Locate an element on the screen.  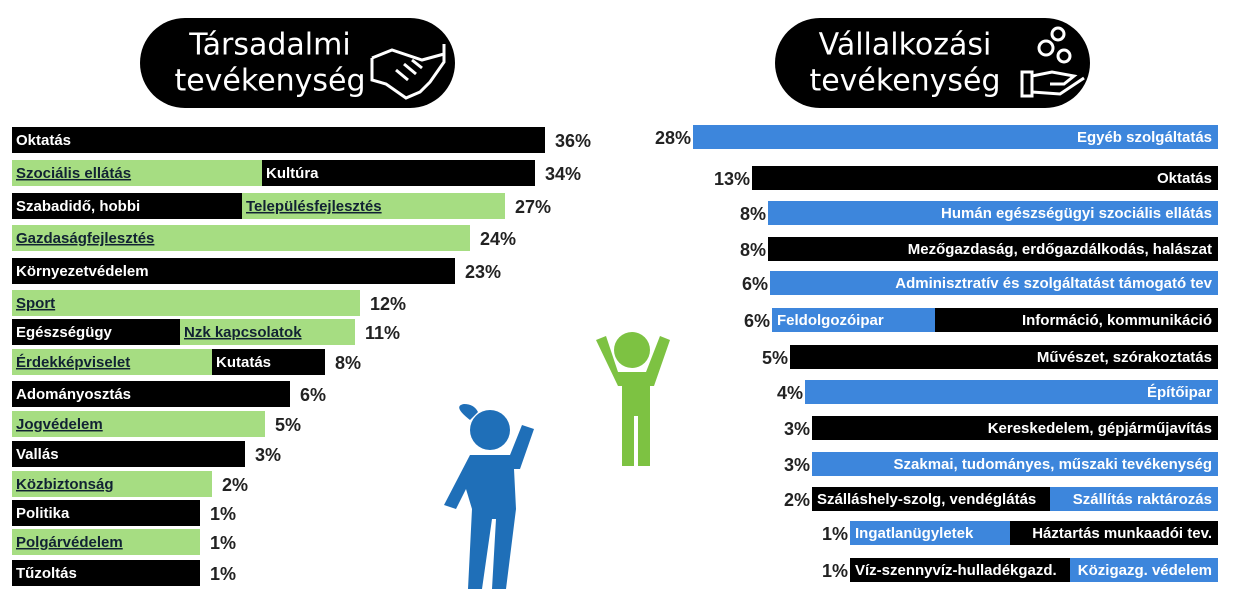
right-title: tevékenység is located at coordinates (904, 81).